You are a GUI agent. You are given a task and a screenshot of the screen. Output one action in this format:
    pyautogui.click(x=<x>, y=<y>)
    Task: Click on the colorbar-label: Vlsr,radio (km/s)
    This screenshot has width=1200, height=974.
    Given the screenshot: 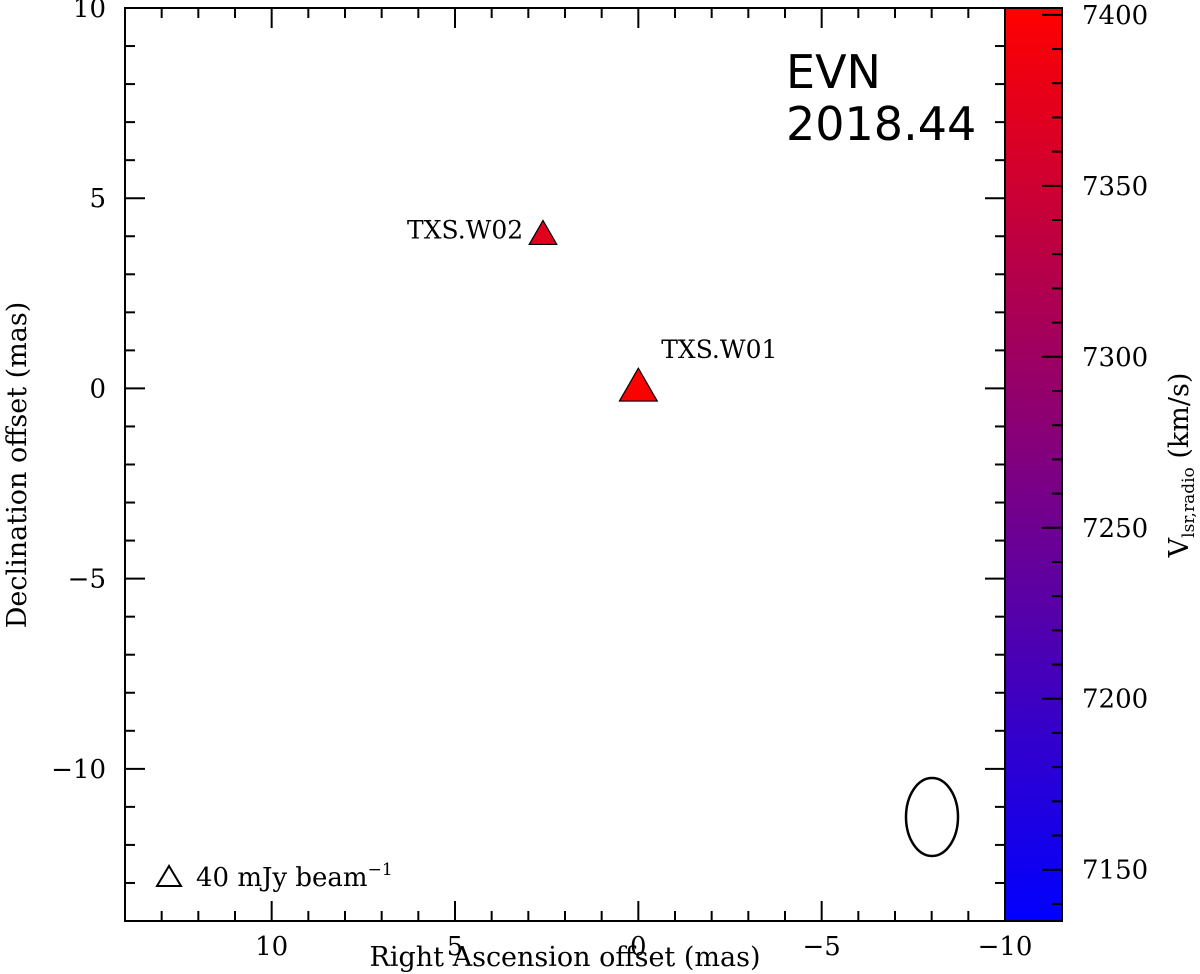 What is the action you would take?
    pyautogui.click(x=1181, y=466)
    